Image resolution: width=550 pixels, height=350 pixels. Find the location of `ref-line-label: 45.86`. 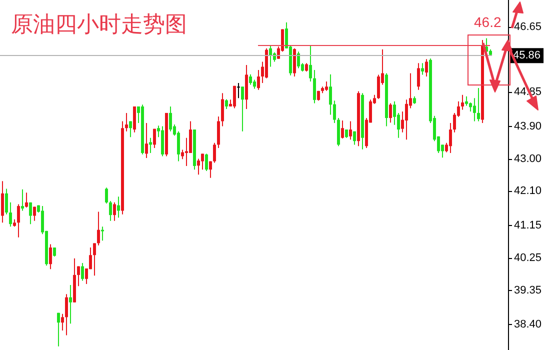

ref-line-label: 45.86 is located at coordinates (527, 56).